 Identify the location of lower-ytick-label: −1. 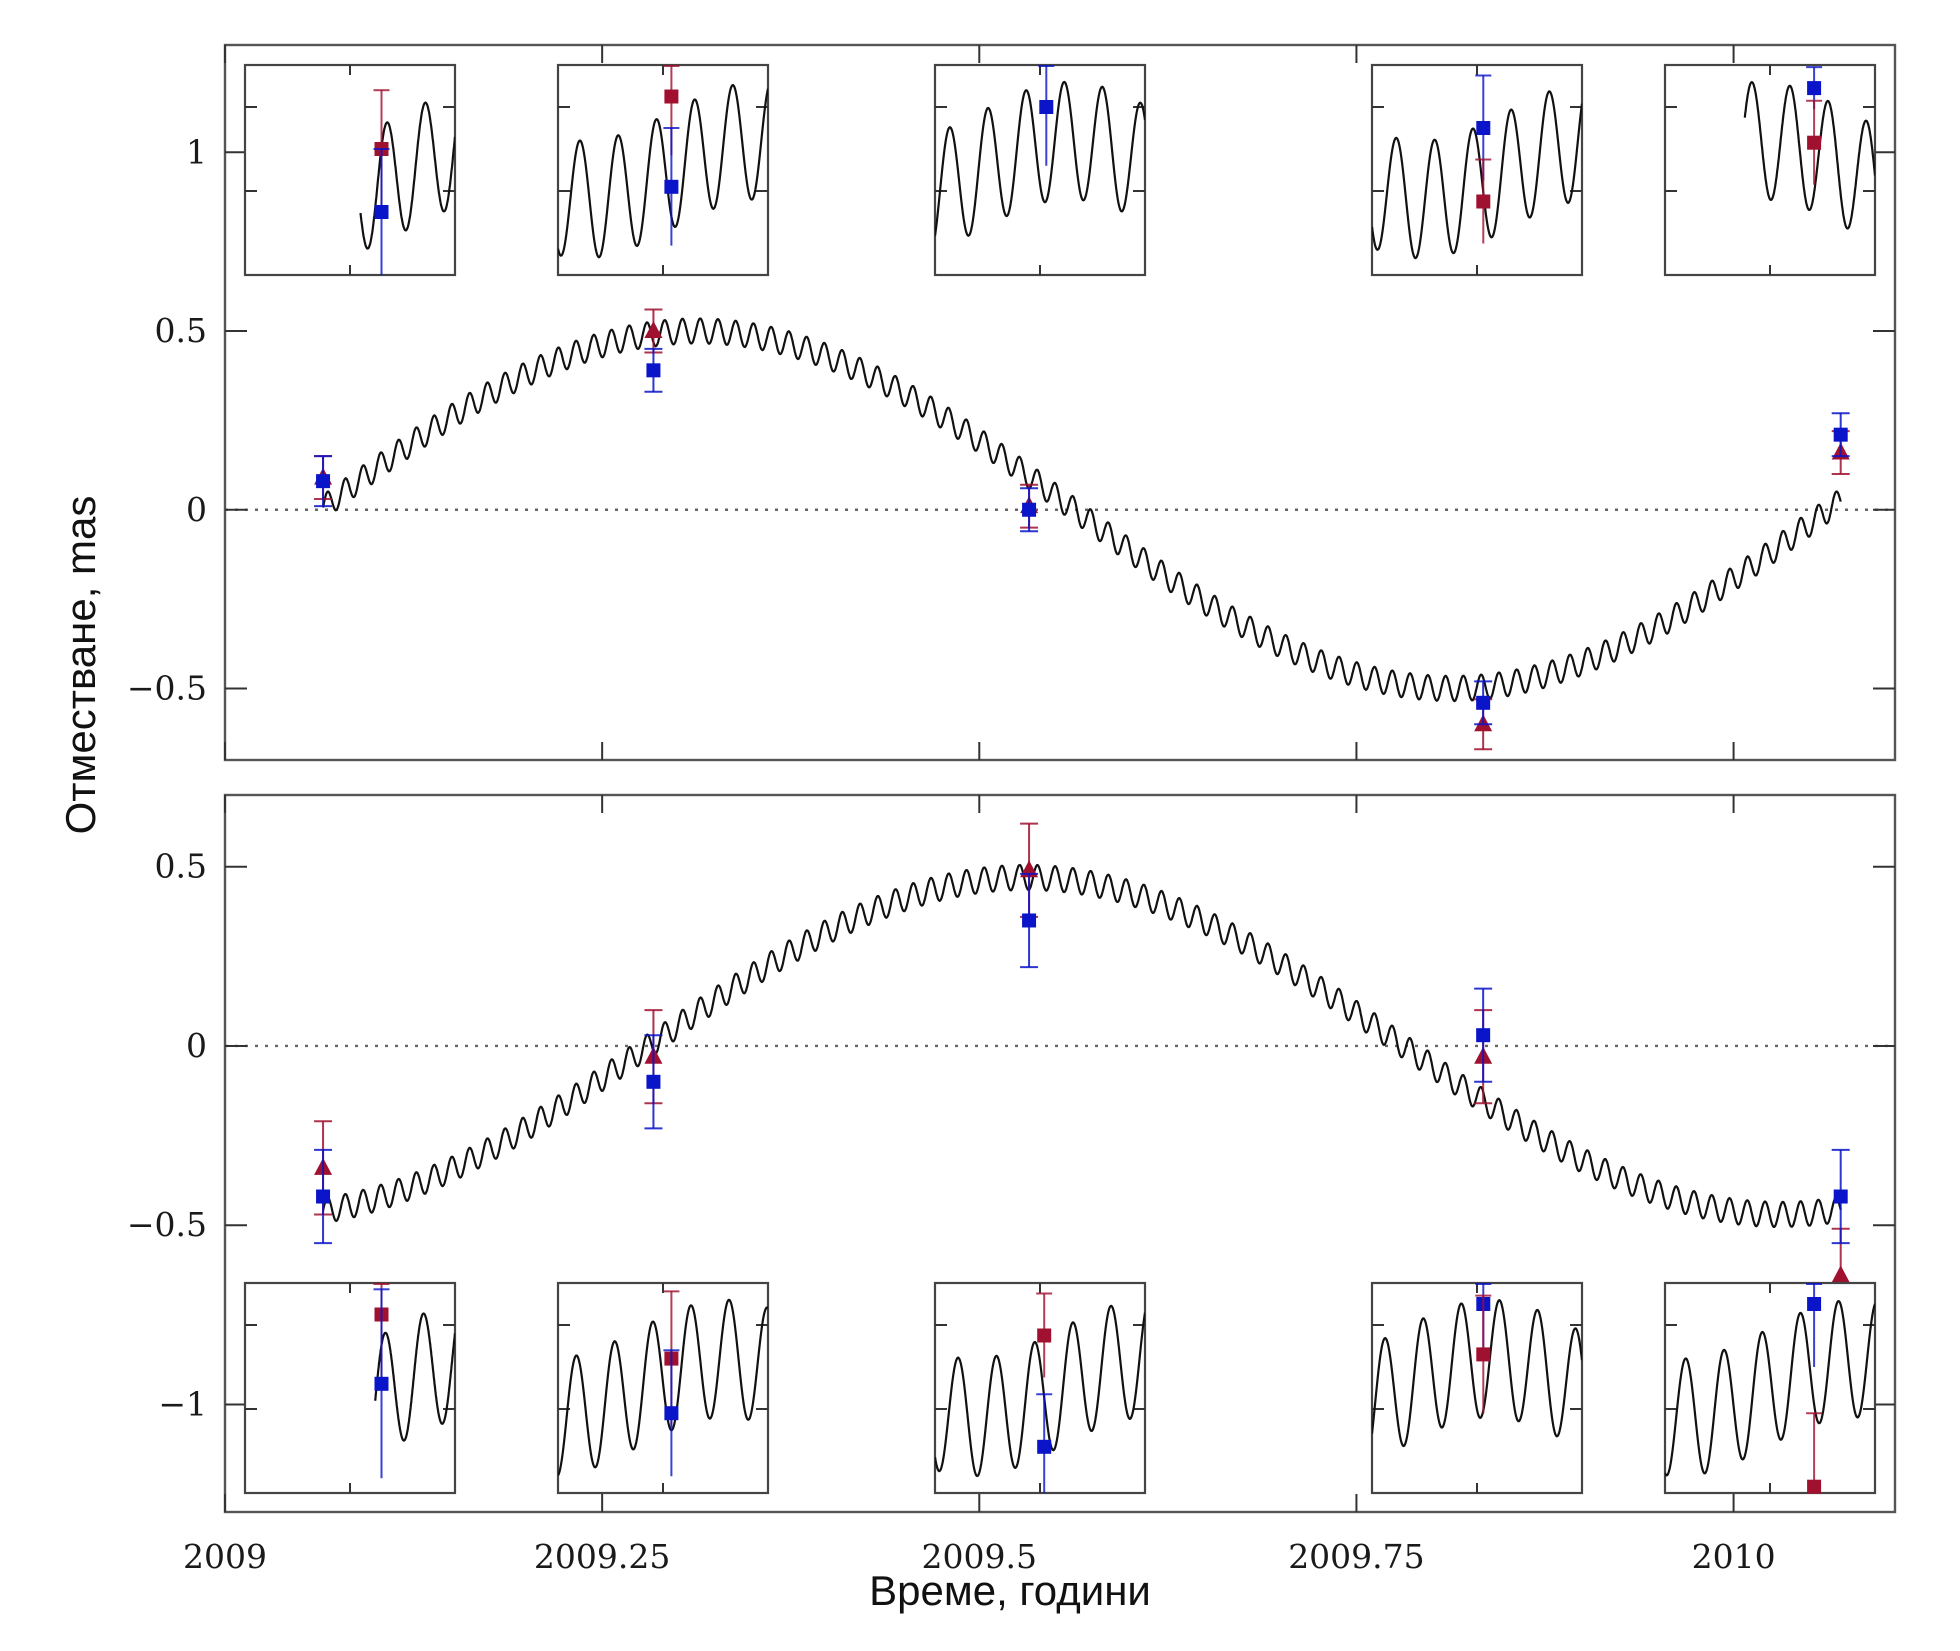
(182, 1403).